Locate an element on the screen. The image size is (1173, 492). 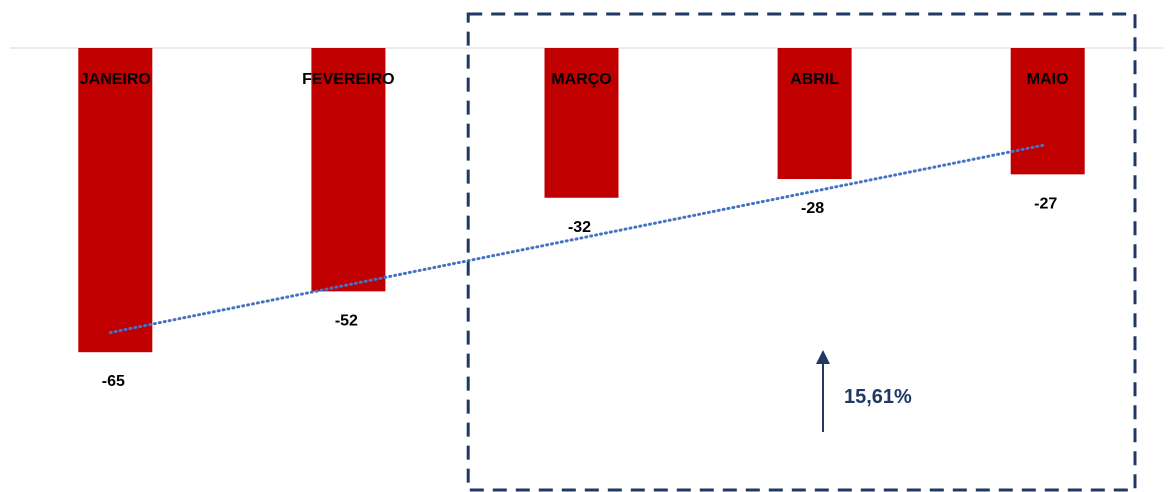
value-label: -28 is located at coordinates (812, 208).